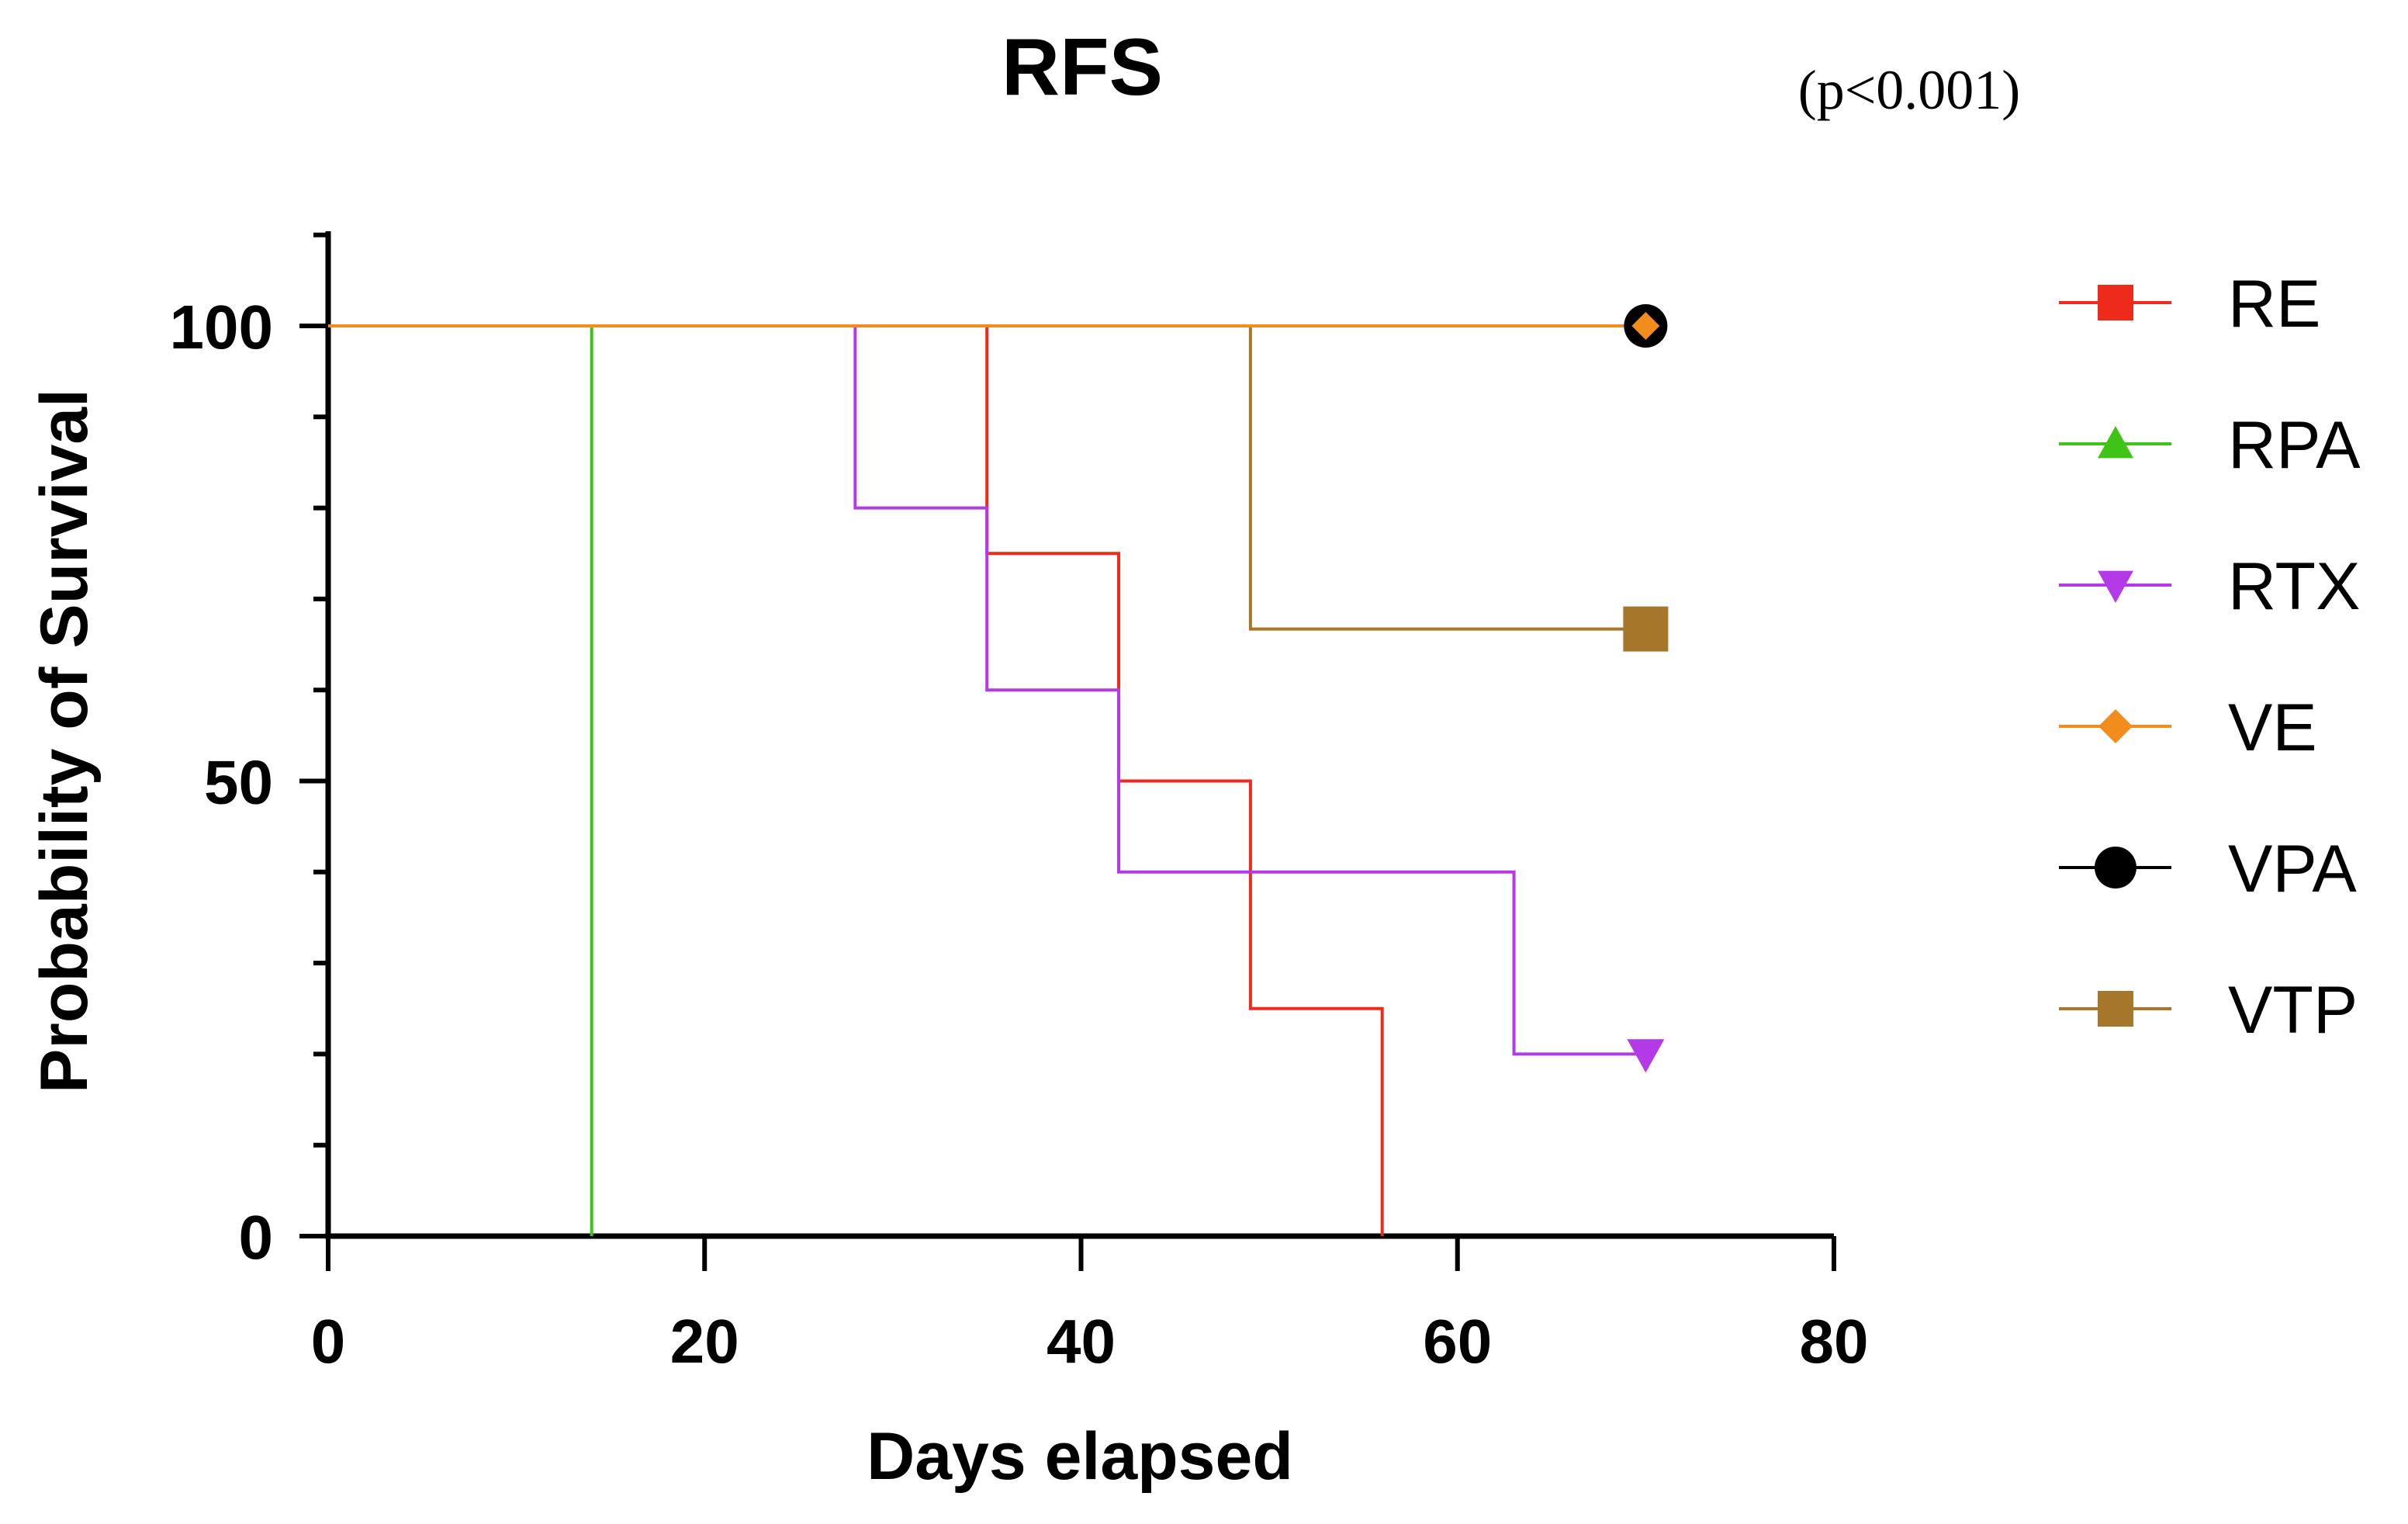  What do you see at coordinates (2210, 657) in the screenshot?
I see `legend: RE RPA RTX VE VPA VTP` at bounding box center [2210, 657].